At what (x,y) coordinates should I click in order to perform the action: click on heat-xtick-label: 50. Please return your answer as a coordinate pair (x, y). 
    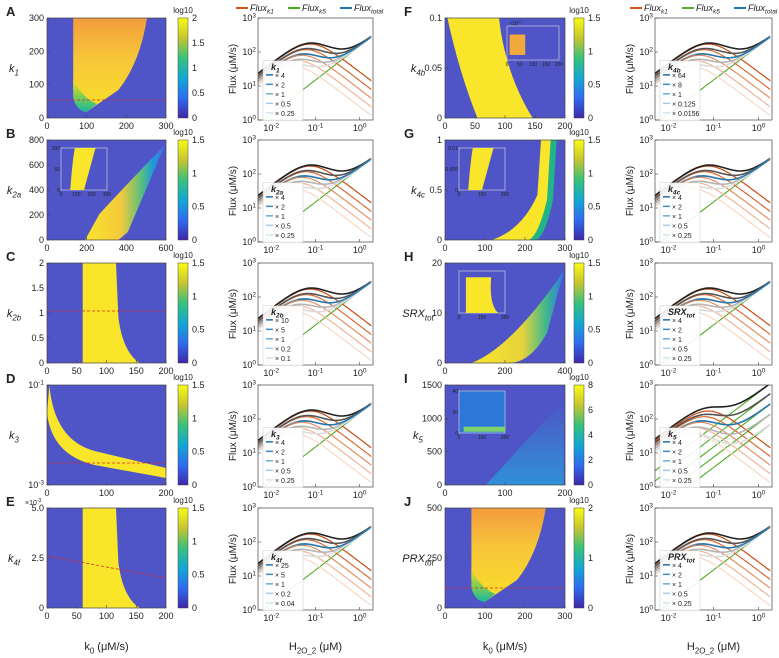
    Looking at the image, I should click on (77, 371).